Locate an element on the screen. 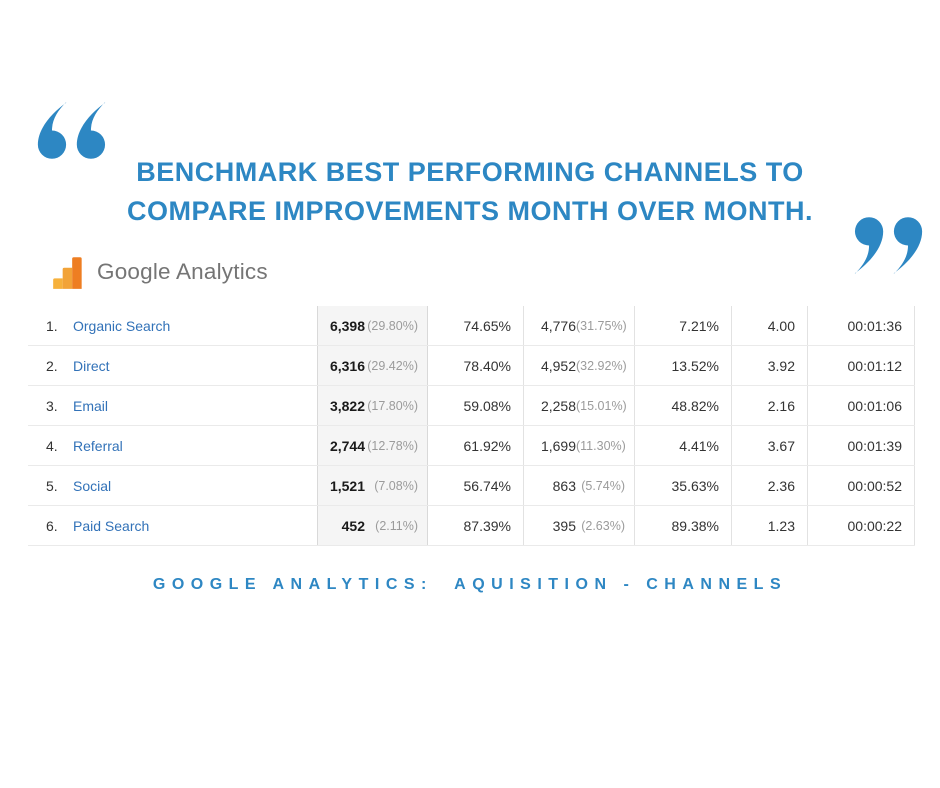 The image size is (940, 788). channel-cell: 3. Email is located at coordinates (172, 405).